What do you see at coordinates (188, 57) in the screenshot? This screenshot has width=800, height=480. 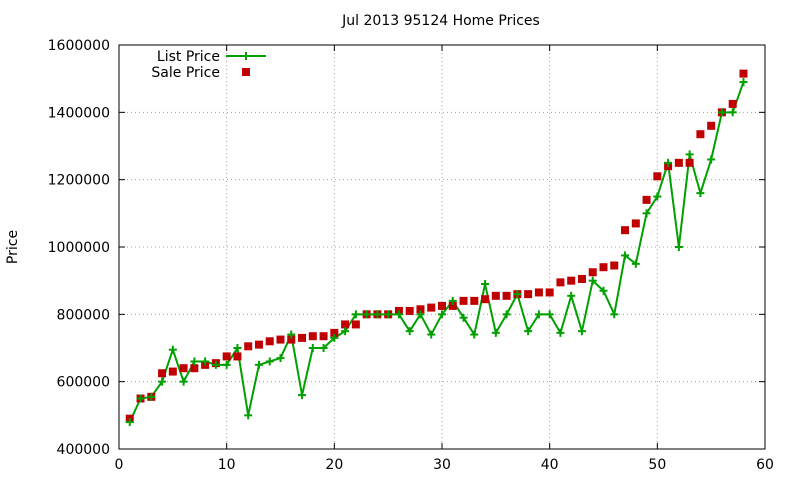 I see `legend-label-list-price: List Price` at bounding box center [188, 57].